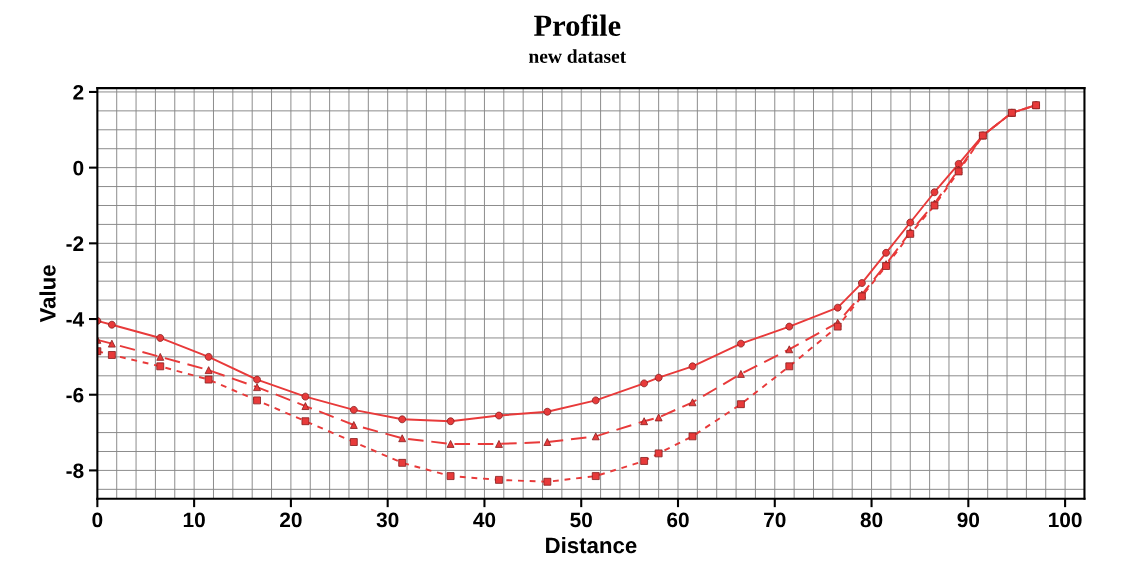 The image size is (1132, 580). Describe the element at coordinates (577, 56) in the screenshot. I see `chart-subtitle: new dataset` at that location.